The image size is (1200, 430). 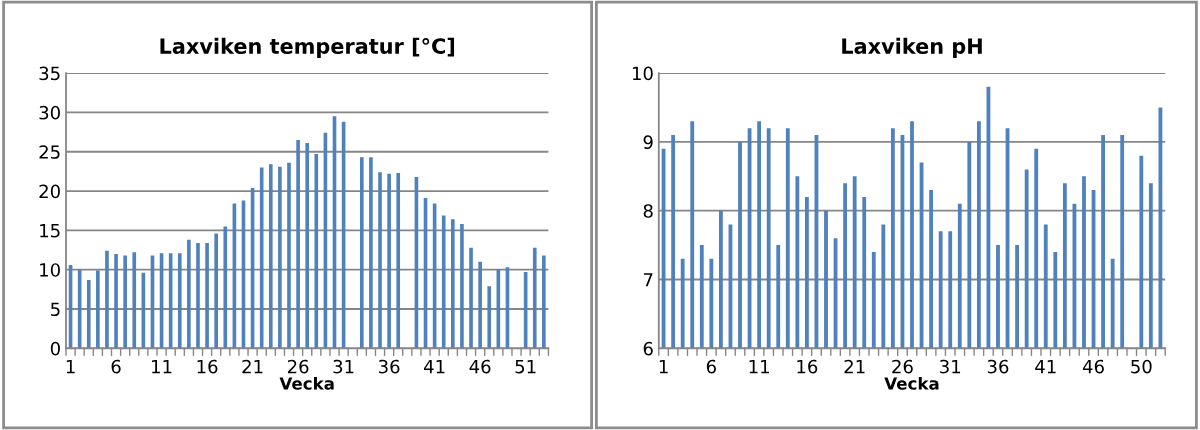 What do you see at coordinates (49, 112) in the screenshot?
I see `y-tick-label: 30` at bounding box center [49, 112].